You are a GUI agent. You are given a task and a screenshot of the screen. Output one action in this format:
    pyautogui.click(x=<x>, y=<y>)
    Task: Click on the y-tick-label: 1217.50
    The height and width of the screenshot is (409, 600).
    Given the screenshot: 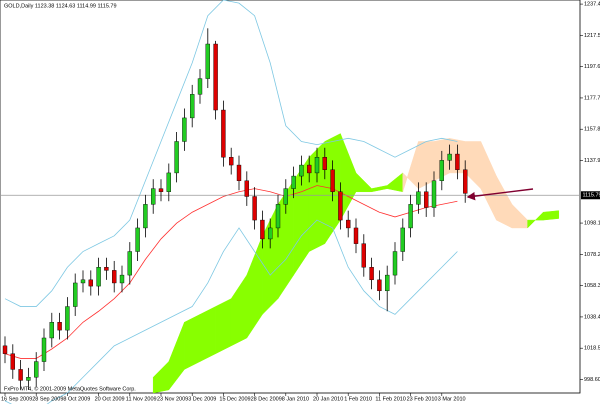 What is the action you would take?
    pyautogui.click(x=592, y=36)
    